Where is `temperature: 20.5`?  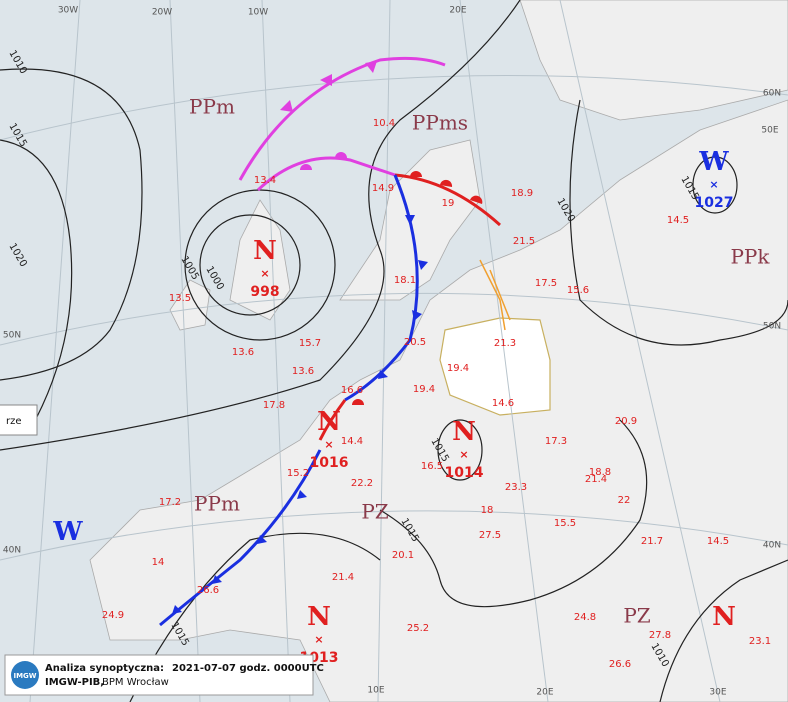 temperature: 20.5 is located at coordinates (415, 342).